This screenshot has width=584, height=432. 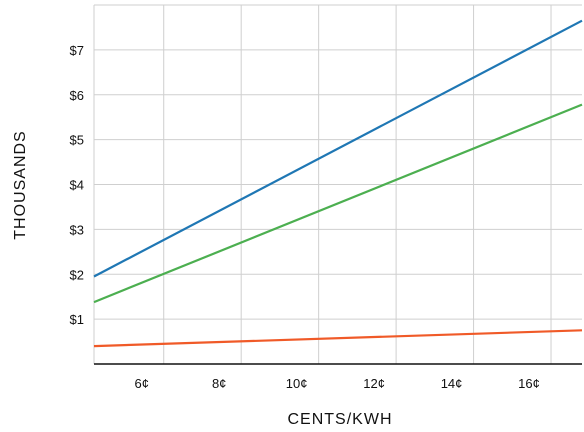 What do you see at coordinates (77, 140) in the screenshot?
I see `y-tick-label: $5` at bounding box center [77, 140].